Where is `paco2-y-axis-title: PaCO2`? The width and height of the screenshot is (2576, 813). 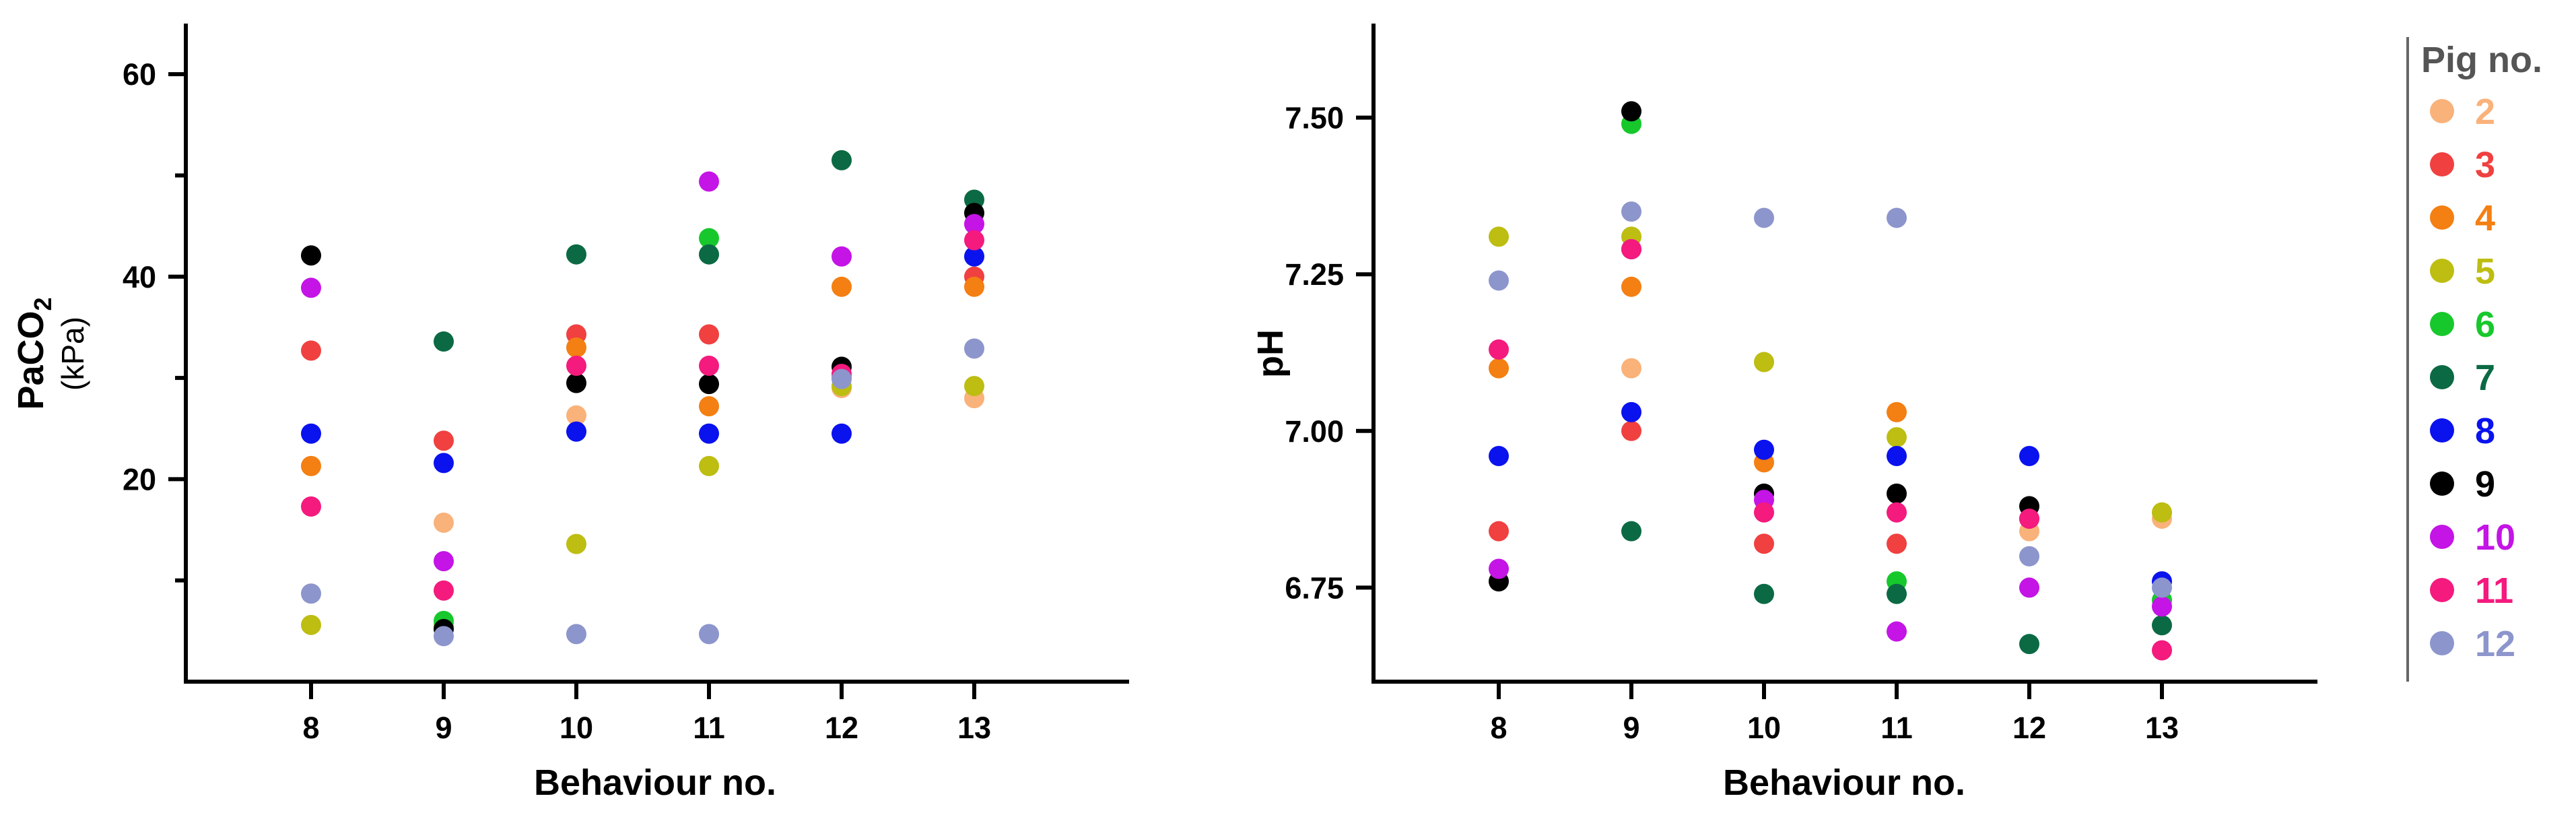
paco2-y-axis-title: PaCO2 is located at coordinates (34, 354).